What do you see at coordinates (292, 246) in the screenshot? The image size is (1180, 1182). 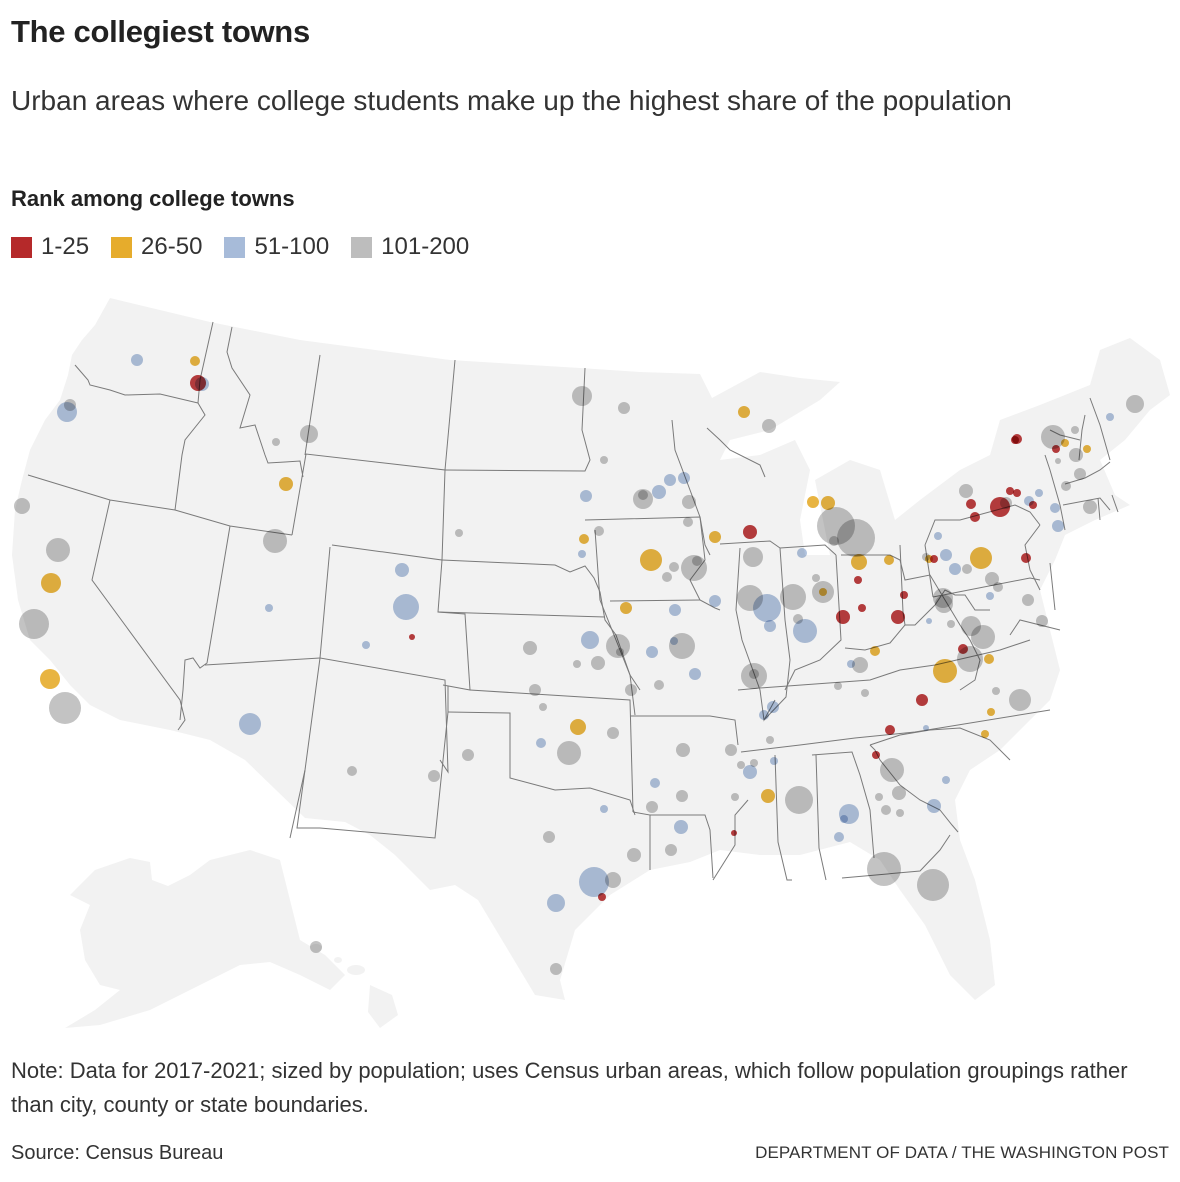 I see `legend-label: 51-100` at bounding box center [292, 246].